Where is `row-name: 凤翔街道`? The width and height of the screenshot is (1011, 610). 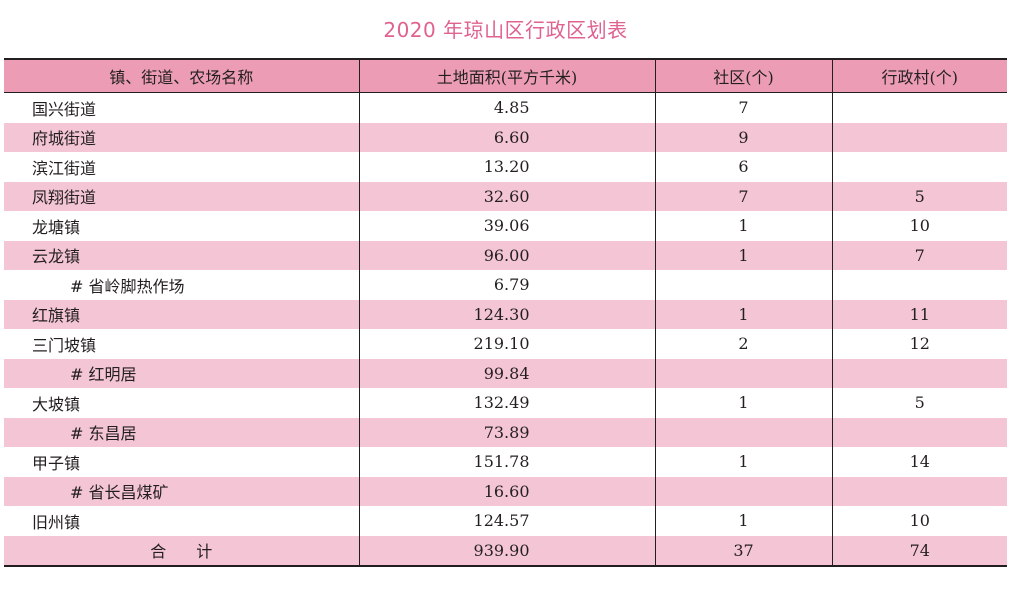 row-name: 凤翔街道 is located at coordinates (181, 196).